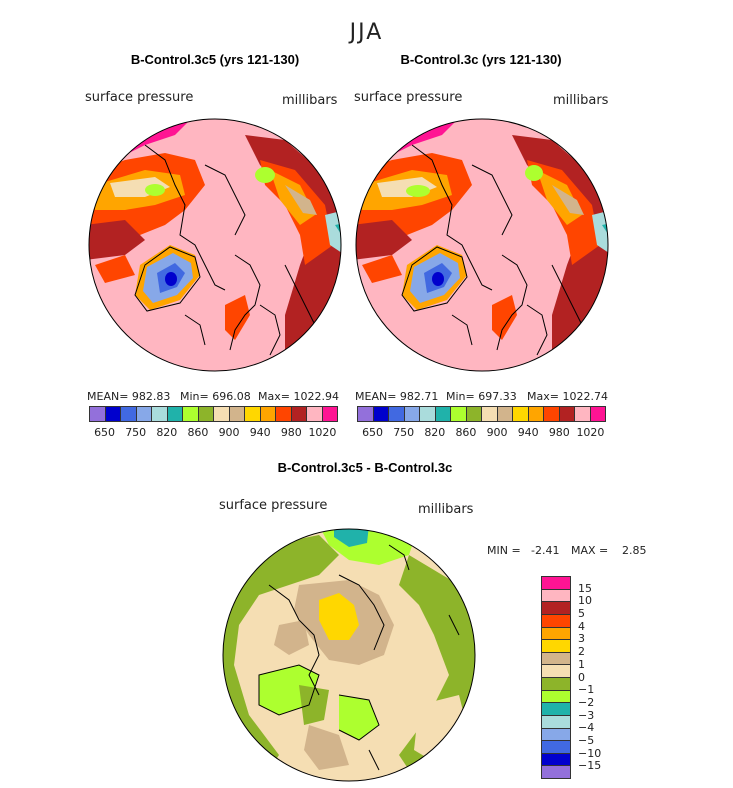 This screenshot has width=733, height=788. Describe the element at coordinates (139, 97) in the screenshot. I see `panel-1-variable: surface pressure` at that location.